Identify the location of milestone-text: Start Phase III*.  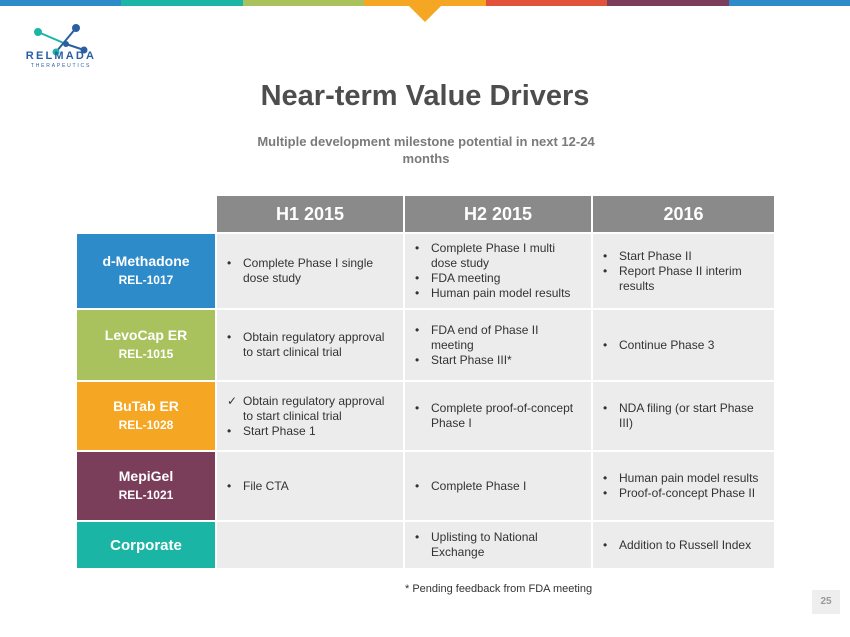
(471, 359).